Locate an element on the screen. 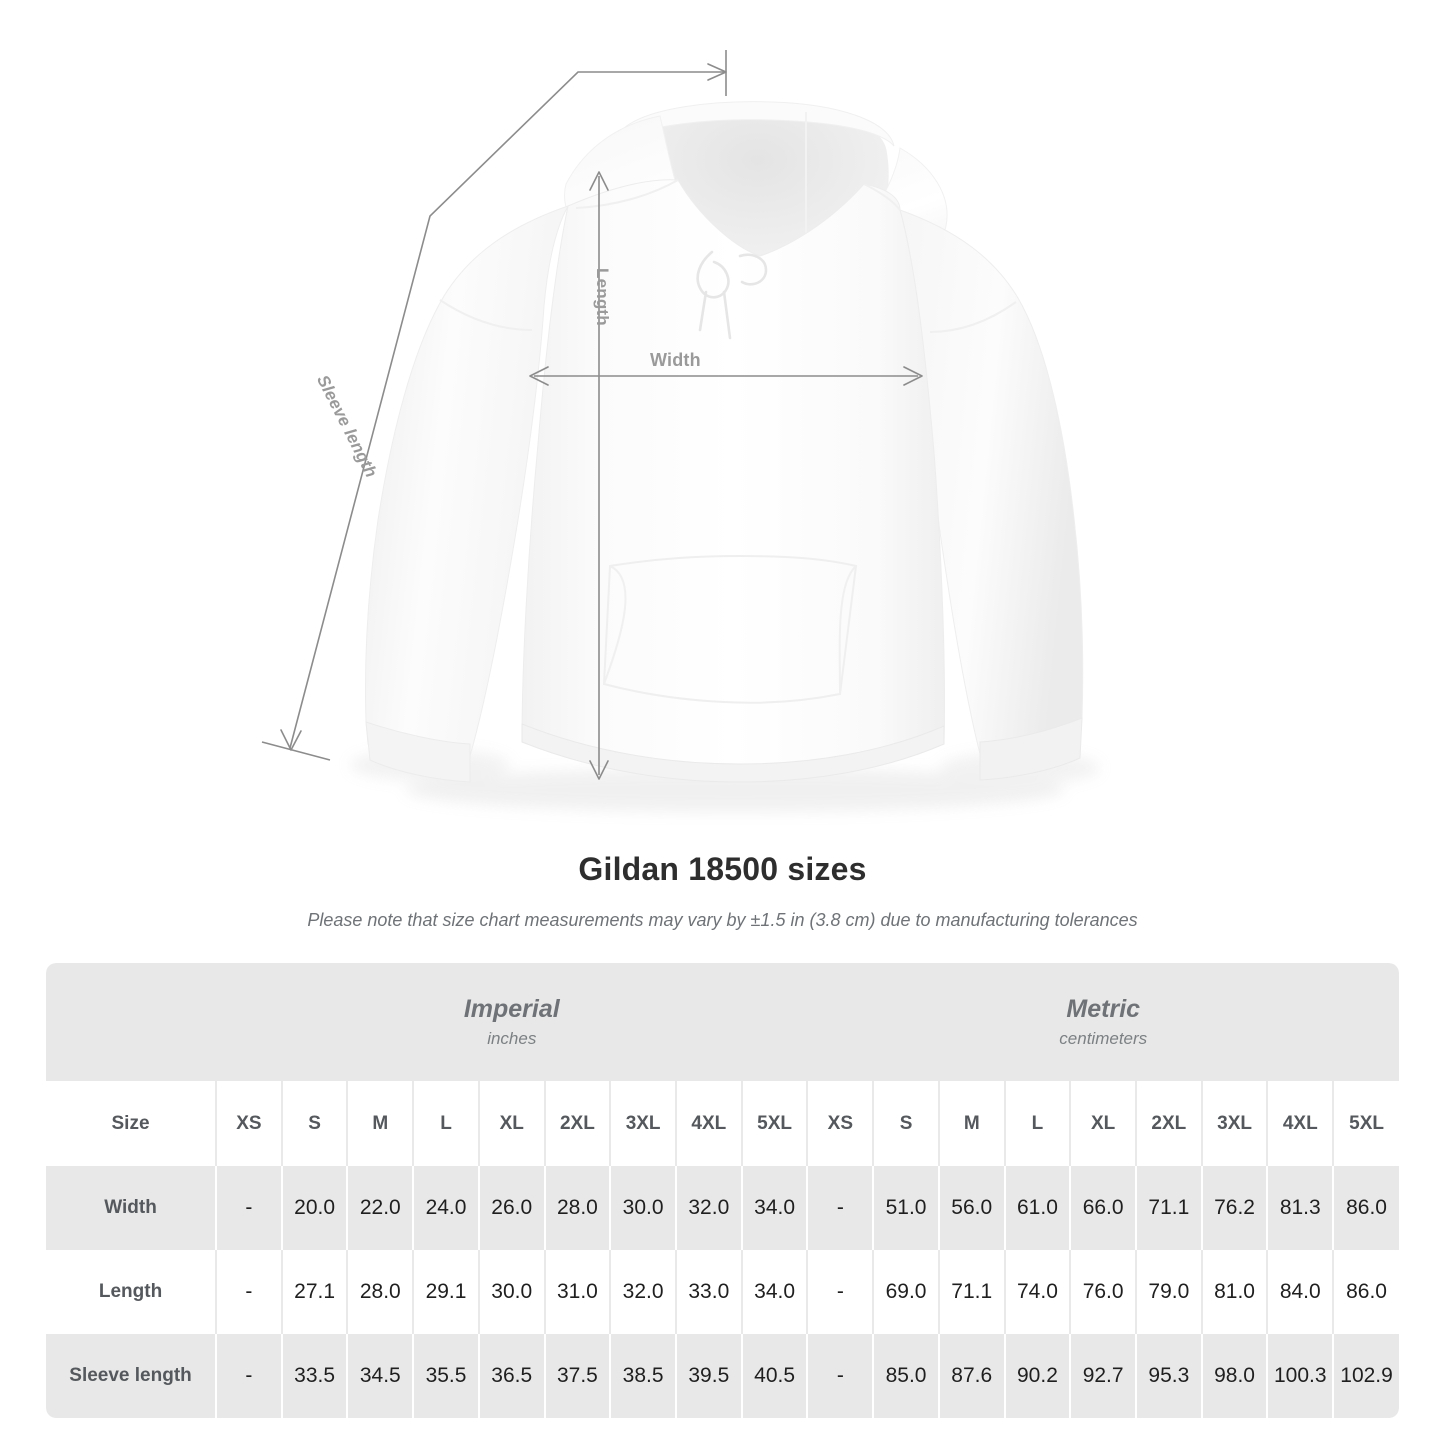 This screenshot has width=1445, height=1445. left-sleeve is located at coordinates (467, 494).